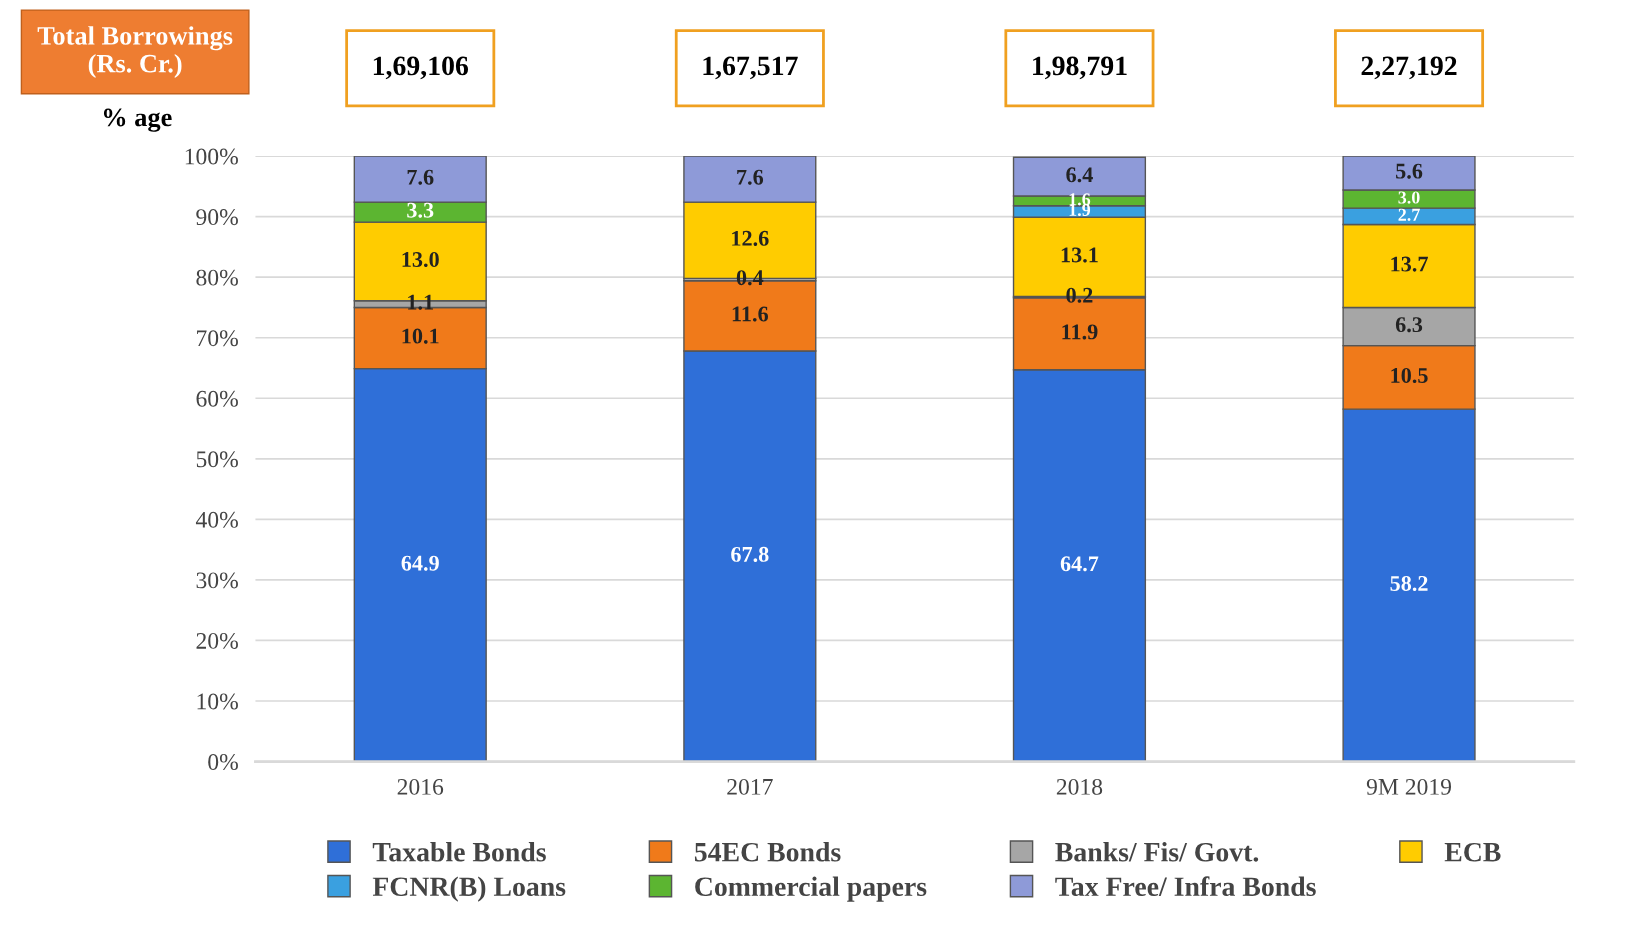 The image size is (1648, 946). I want to click on y-tick-label: 90%, so click(217, 217).